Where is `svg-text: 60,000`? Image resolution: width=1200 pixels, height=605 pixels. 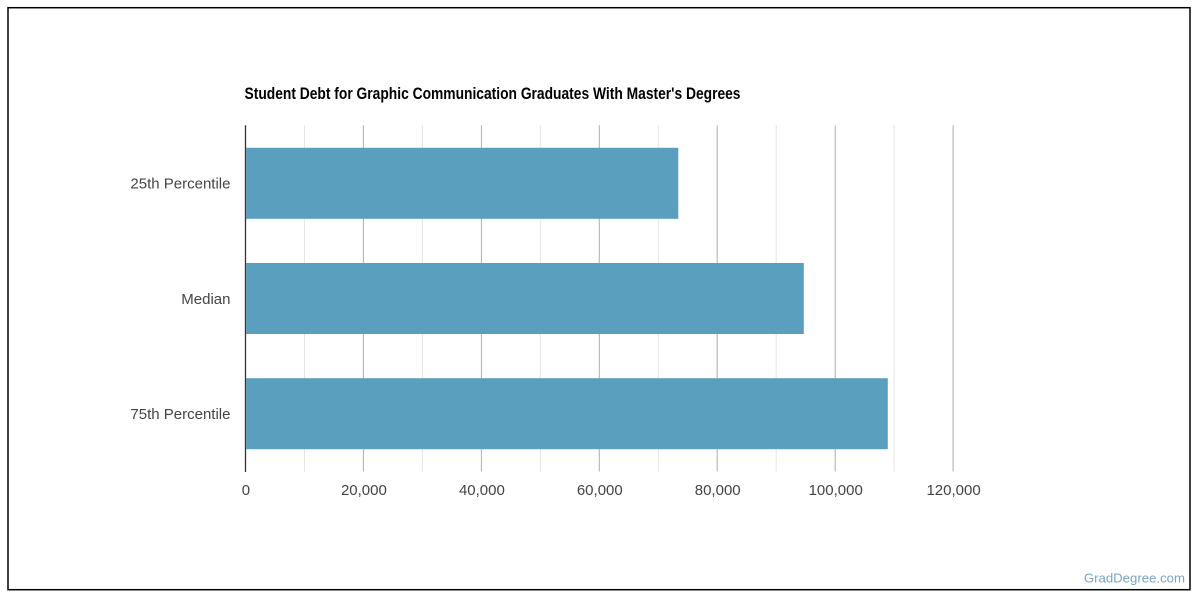 svg-text: 60,000 is located at coordinates (600, 490).